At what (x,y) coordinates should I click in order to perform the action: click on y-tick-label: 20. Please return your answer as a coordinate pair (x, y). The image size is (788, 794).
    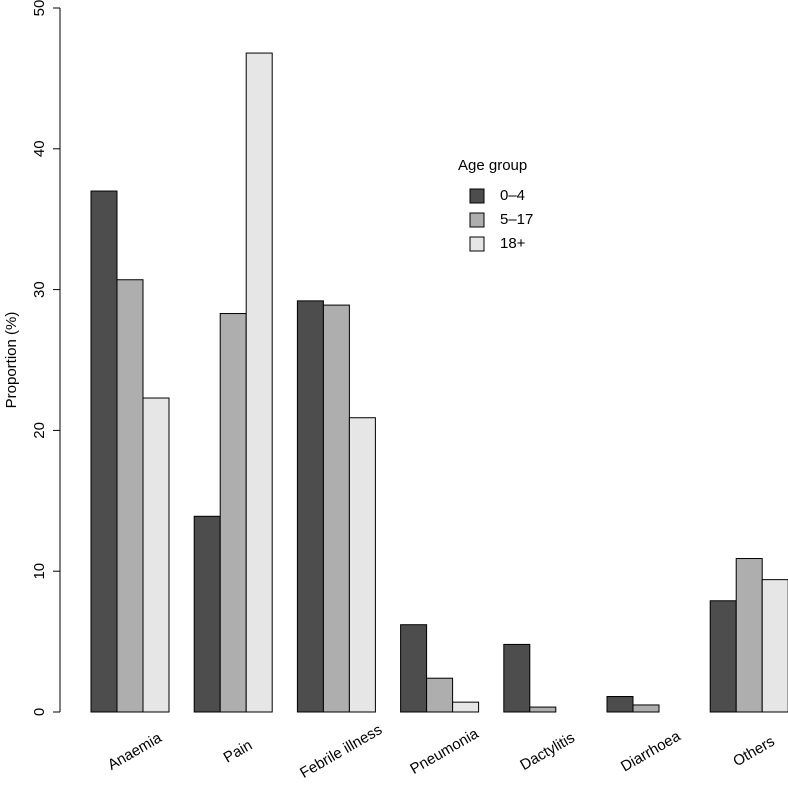
    Looking at the image, I should click on (39, 430).